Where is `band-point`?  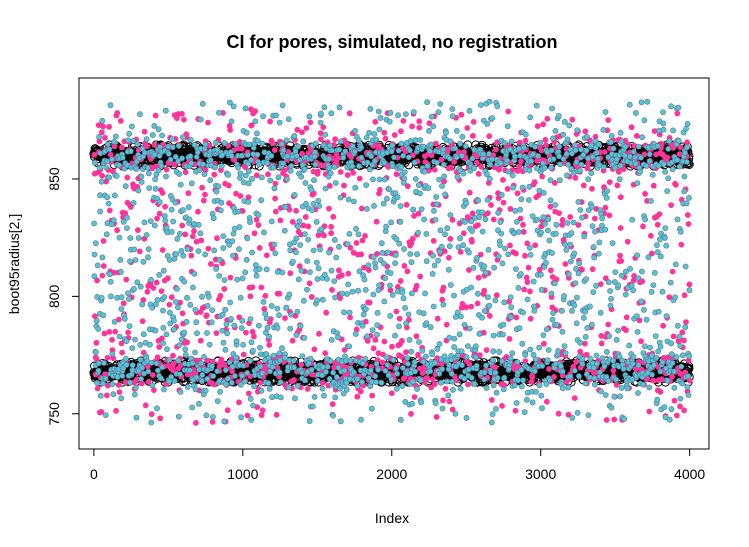
band-point is located at coordinates (689, 368).